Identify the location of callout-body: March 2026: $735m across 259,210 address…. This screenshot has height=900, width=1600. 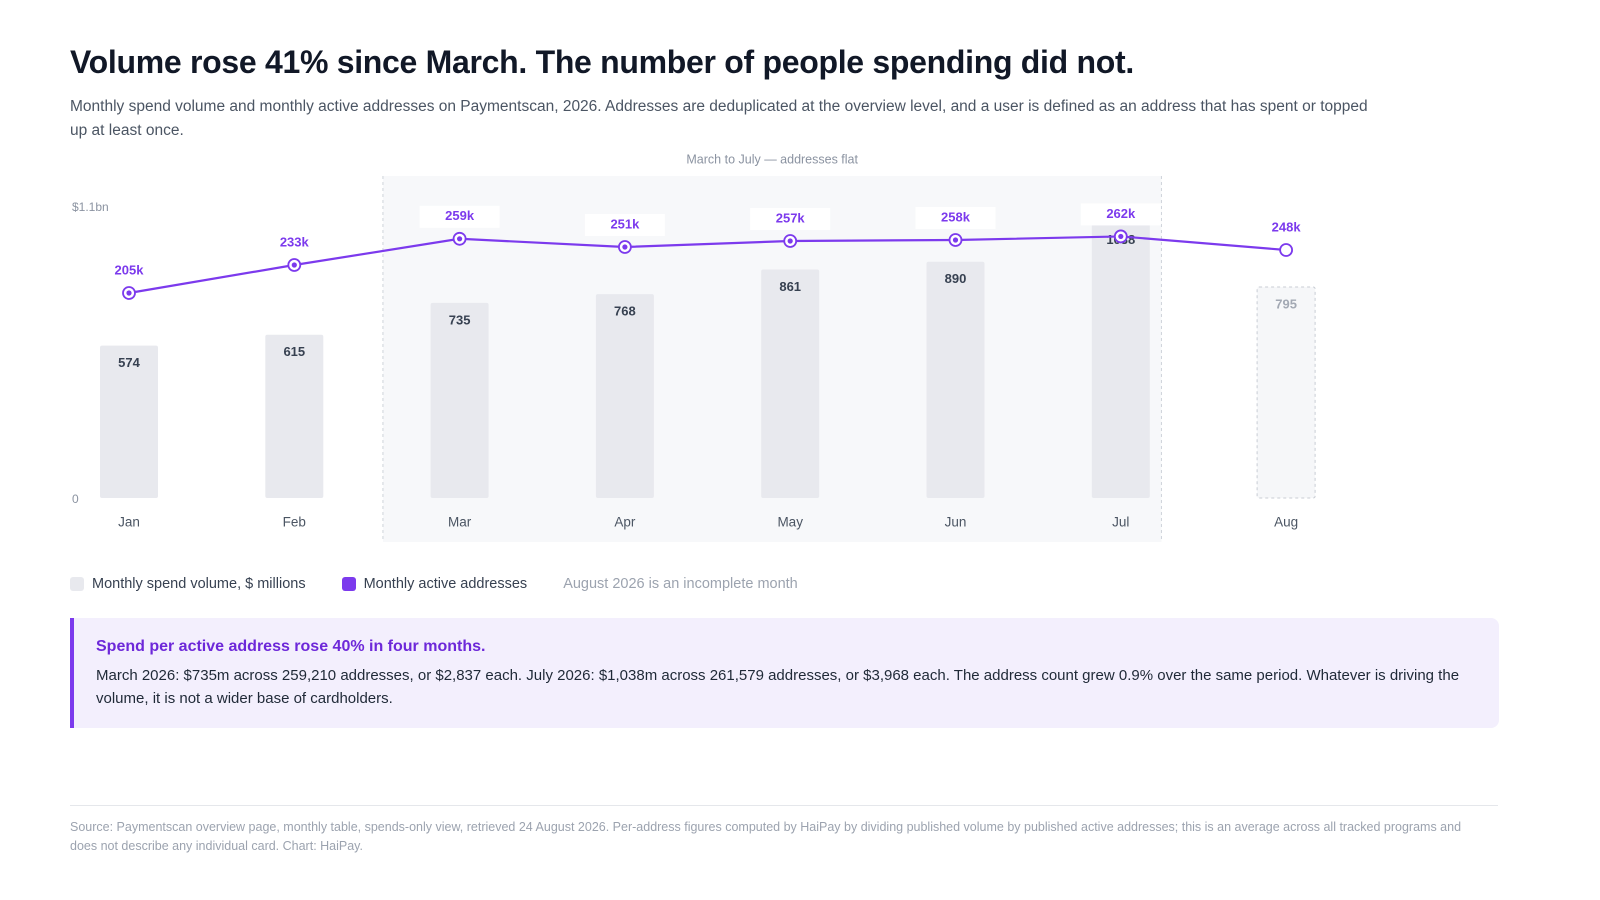
(778, 687).